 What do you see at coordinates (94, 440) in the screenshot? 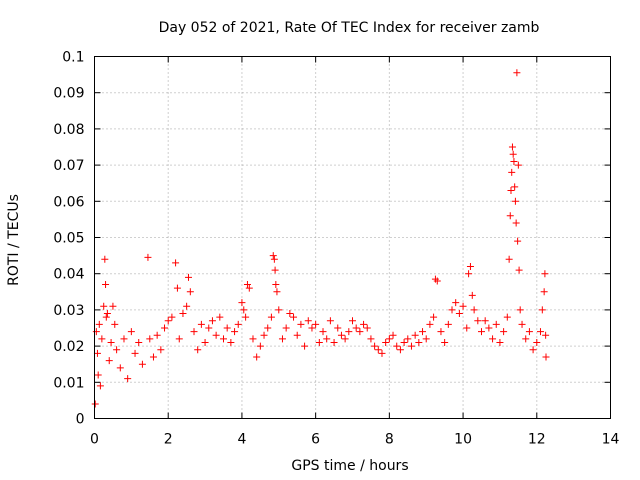
I see `x-tick-label: 0` at bounding box center [94, 440].